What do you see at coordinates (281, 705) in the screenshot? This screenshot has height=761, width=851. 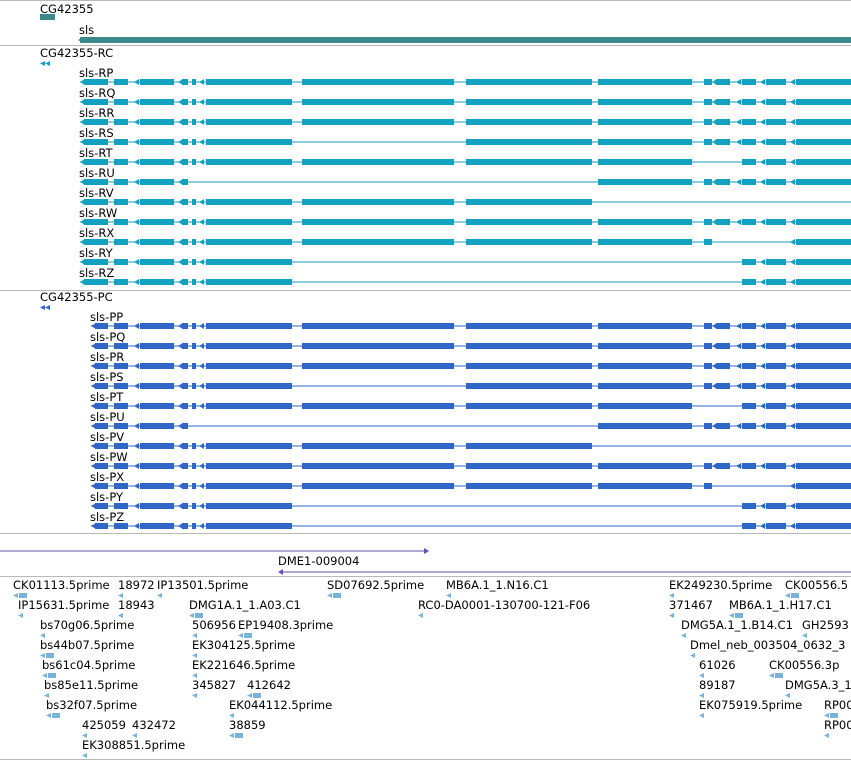 I see `est-label: EK044112.5prime` at bounding box center [281, 705].